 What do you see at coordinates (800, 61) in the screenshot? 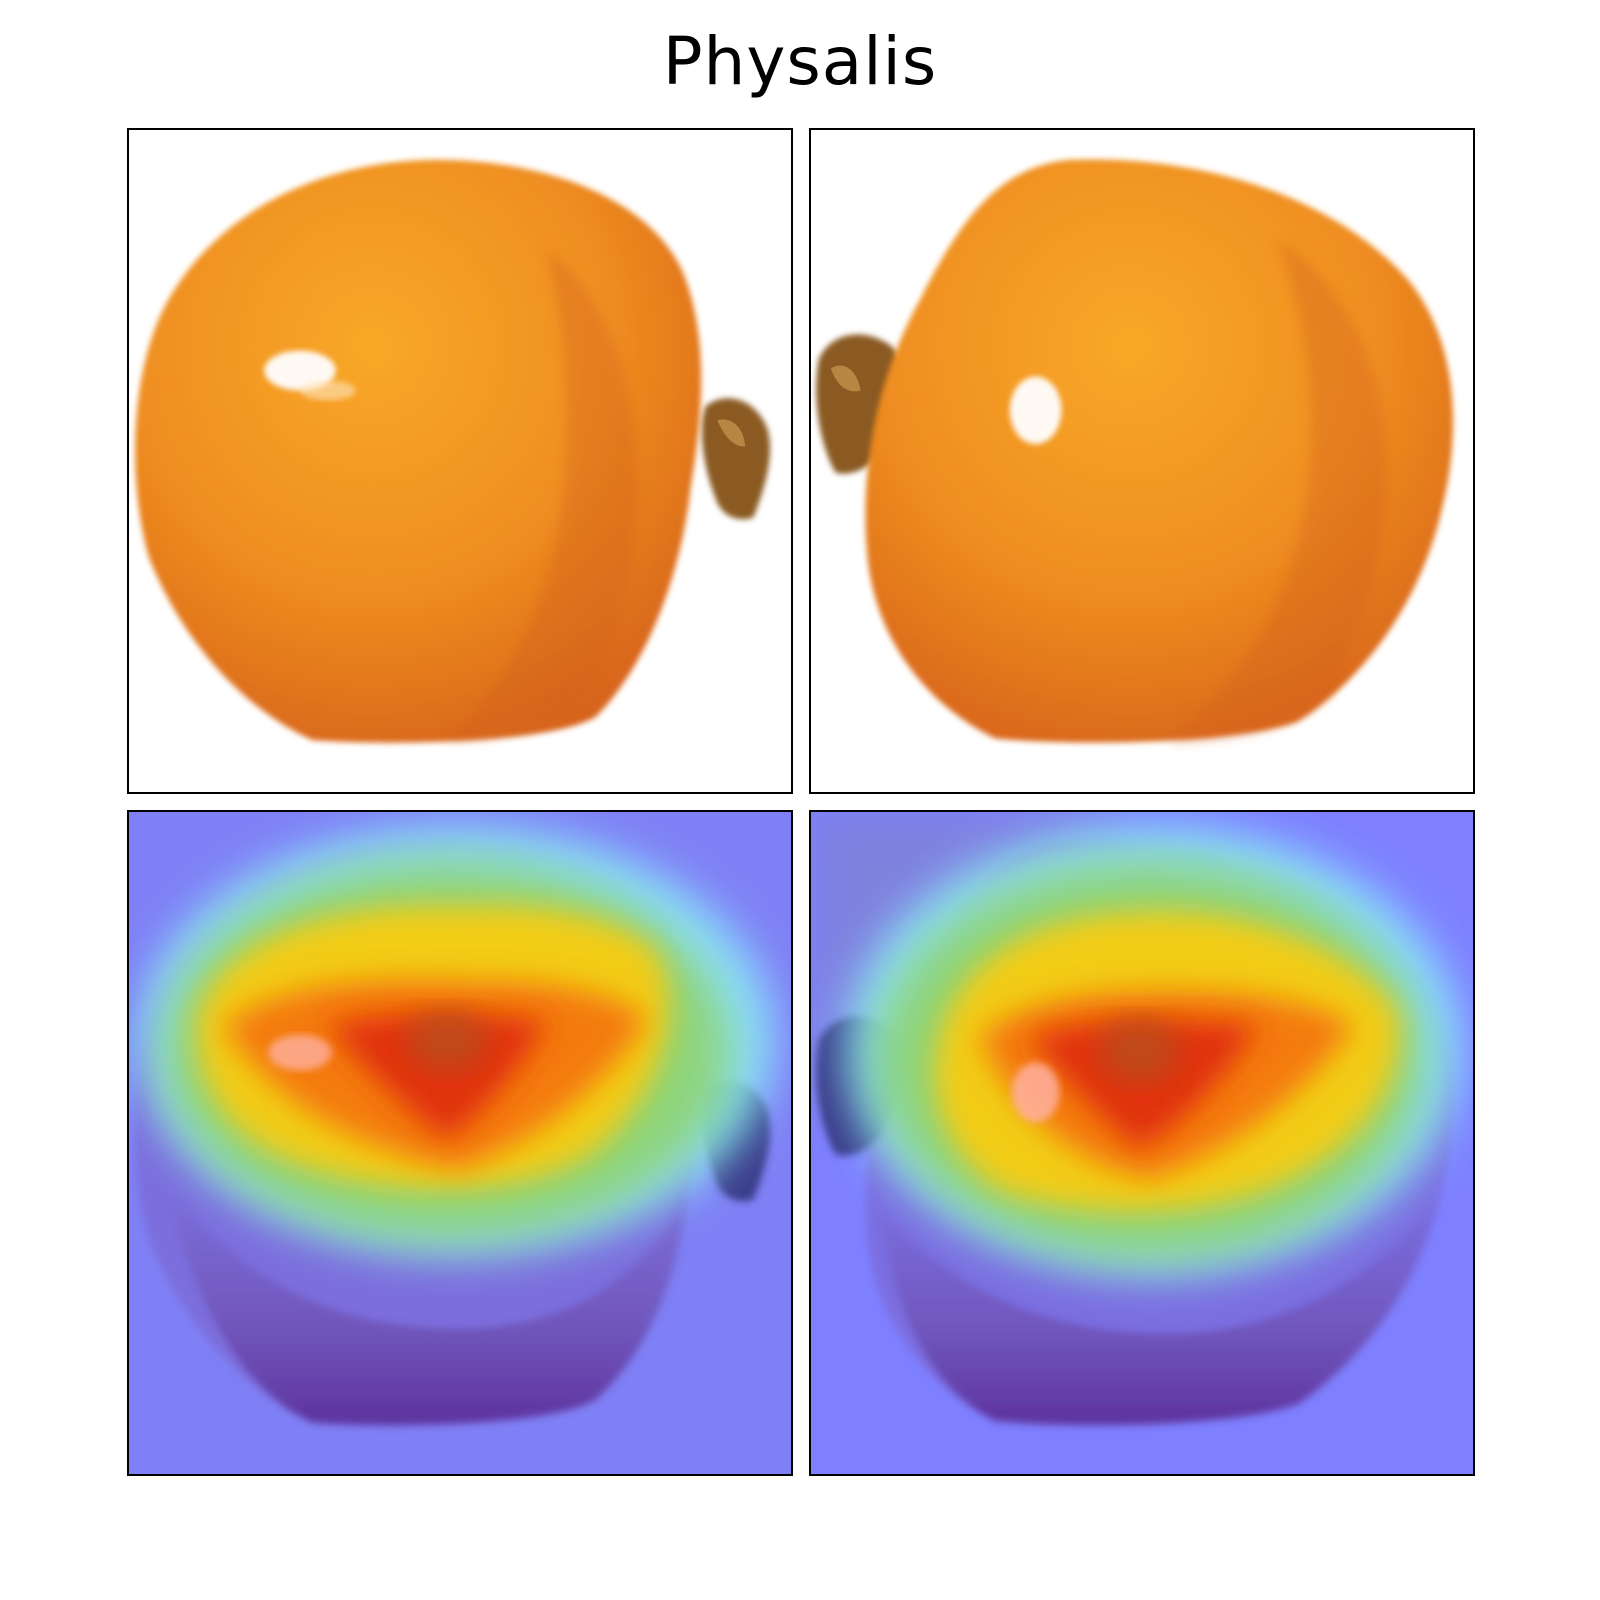
I see `figure-title: Physalis` at bounding box center [800, 61].